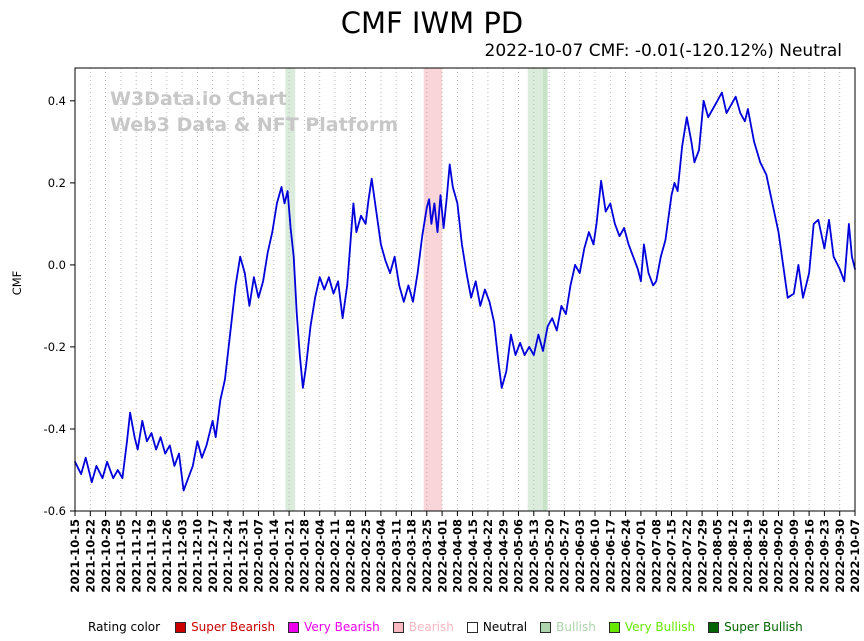 The image size is (864, 641). I want to click on legend-label: Bearish, so click(431, 627).